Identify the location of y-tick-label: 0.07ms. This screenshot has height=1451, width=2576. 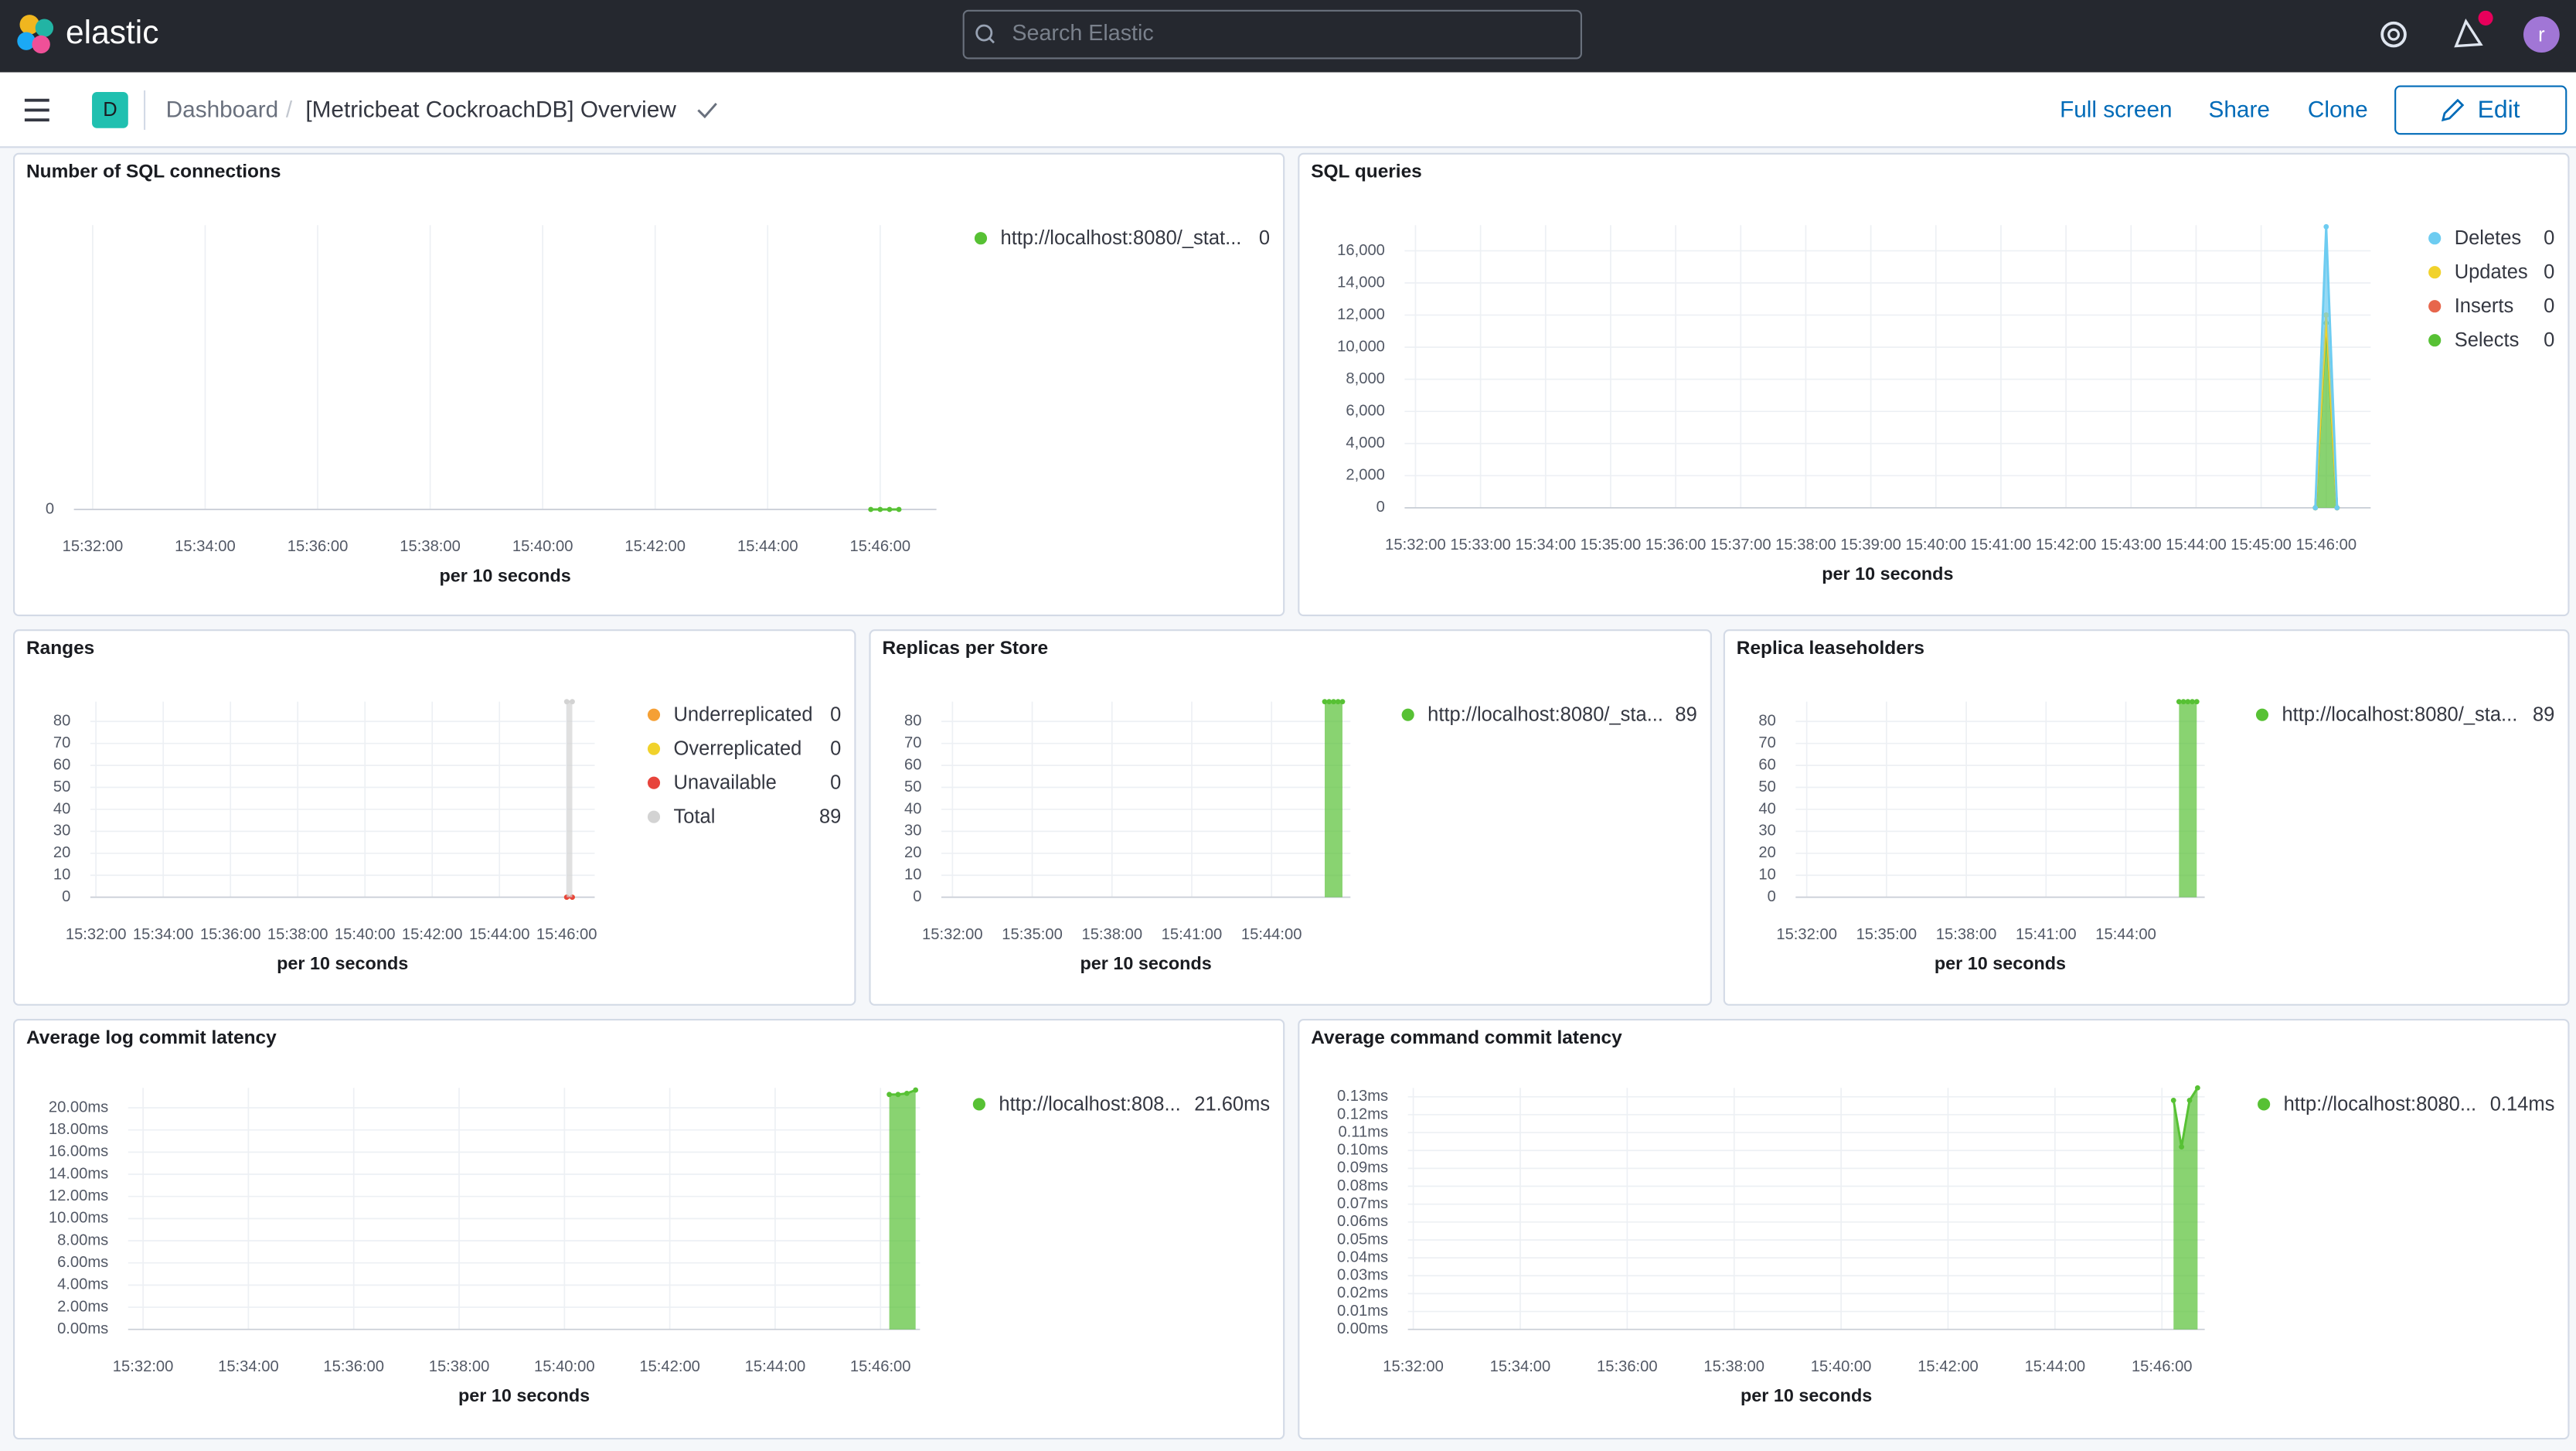
(1362, 1203).